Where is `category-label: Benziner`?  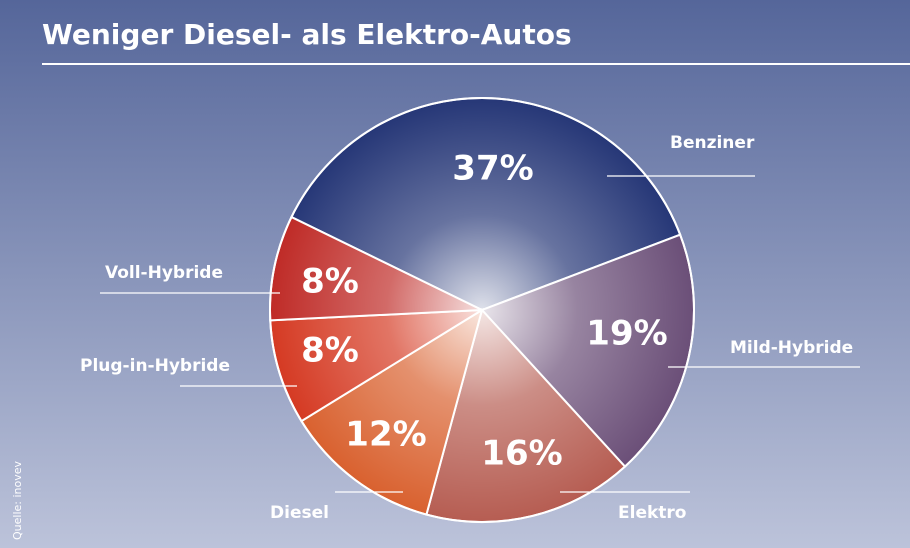 category-label: Benziner is located at coordinates (712, 143).